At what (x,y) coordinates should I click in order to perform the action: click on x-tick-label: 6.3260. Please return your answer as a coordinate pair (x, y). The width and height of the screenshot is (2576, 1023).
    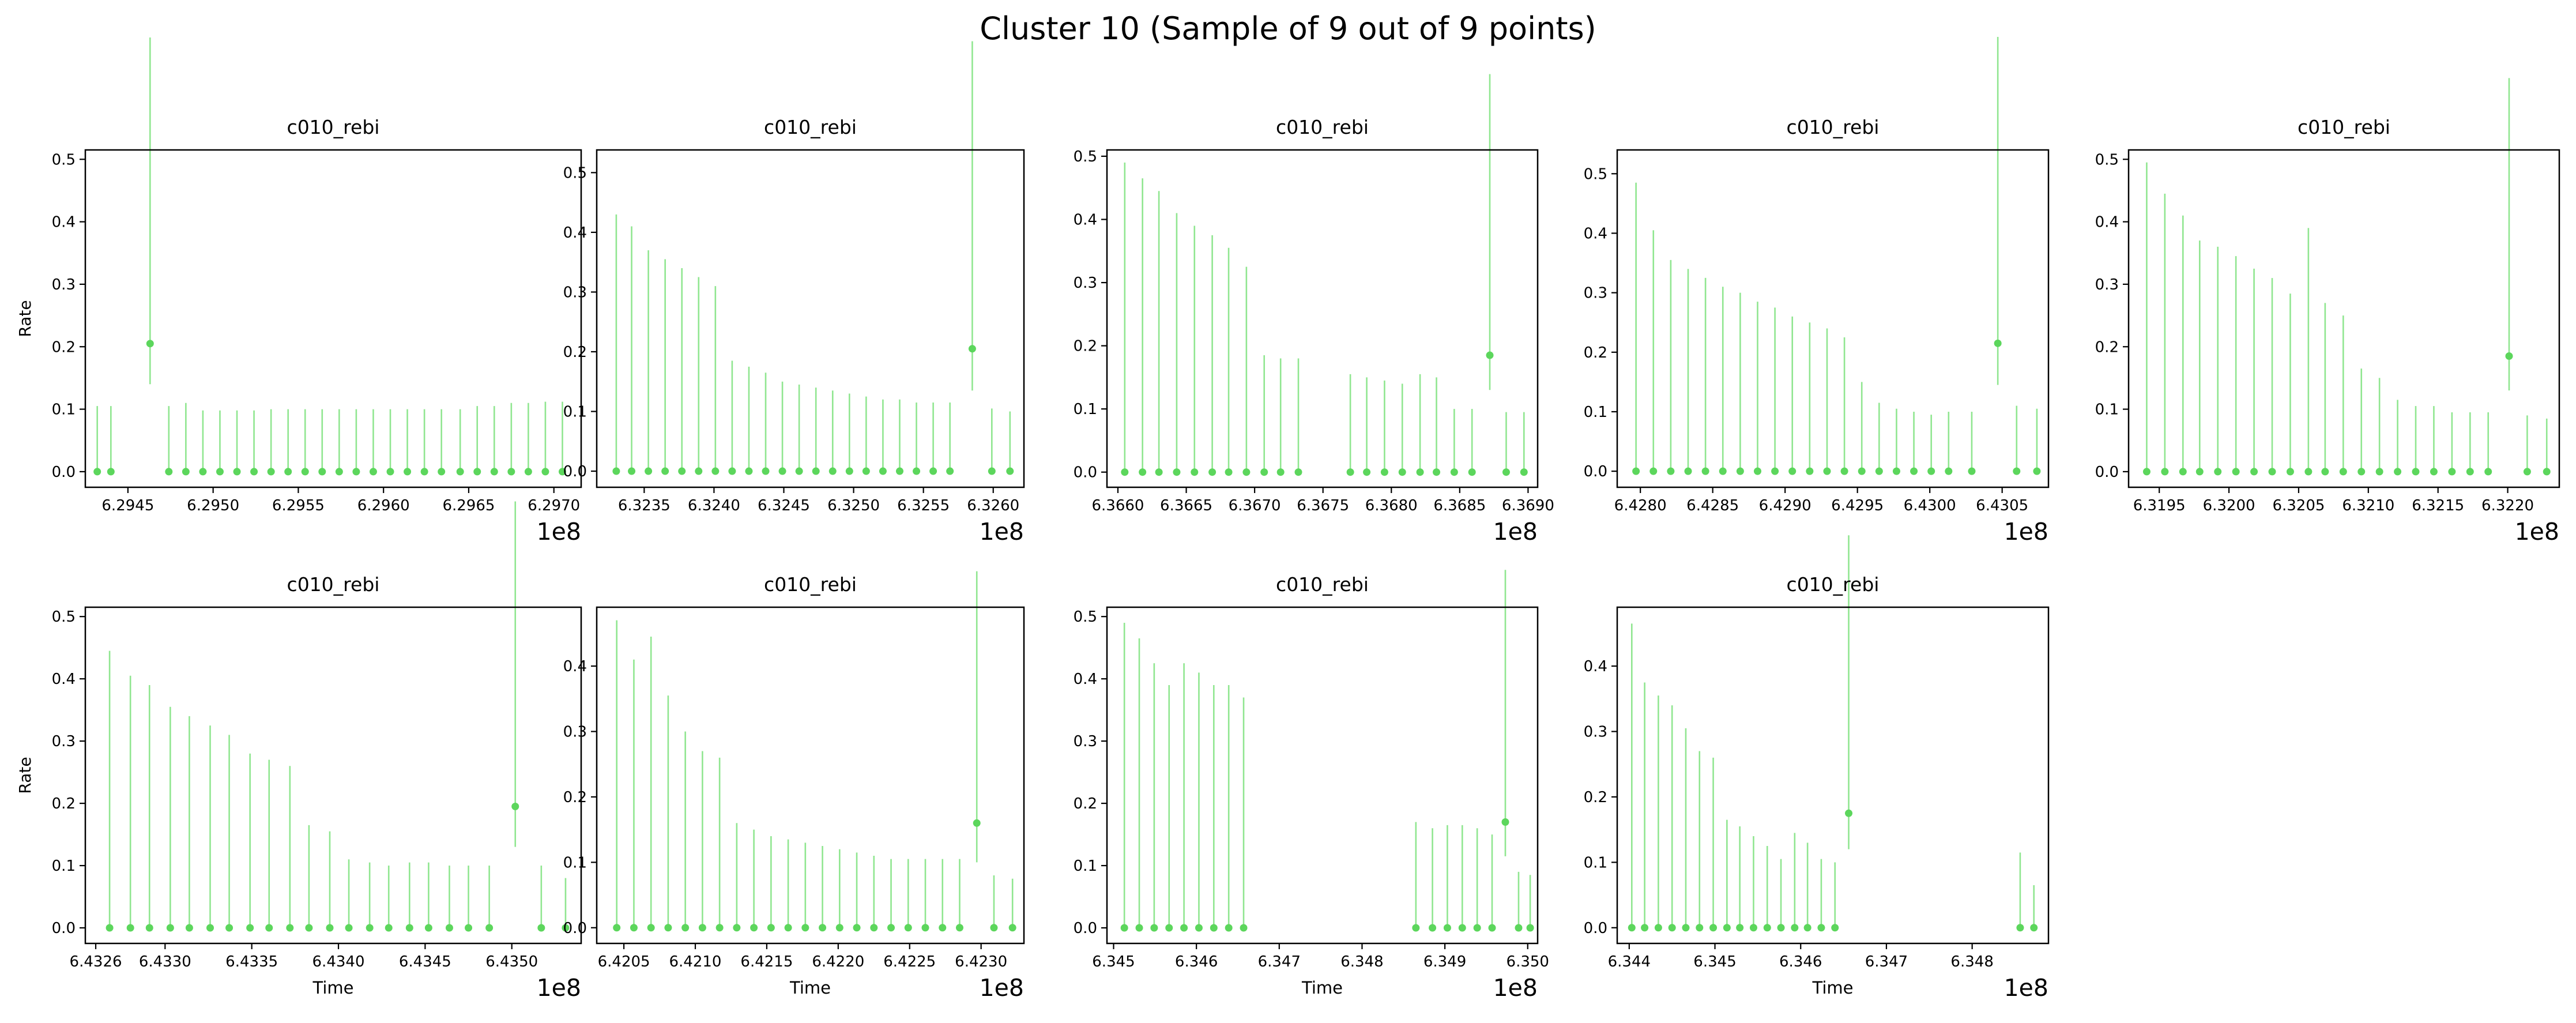
    Looking at the image, I should click on (993, 506).